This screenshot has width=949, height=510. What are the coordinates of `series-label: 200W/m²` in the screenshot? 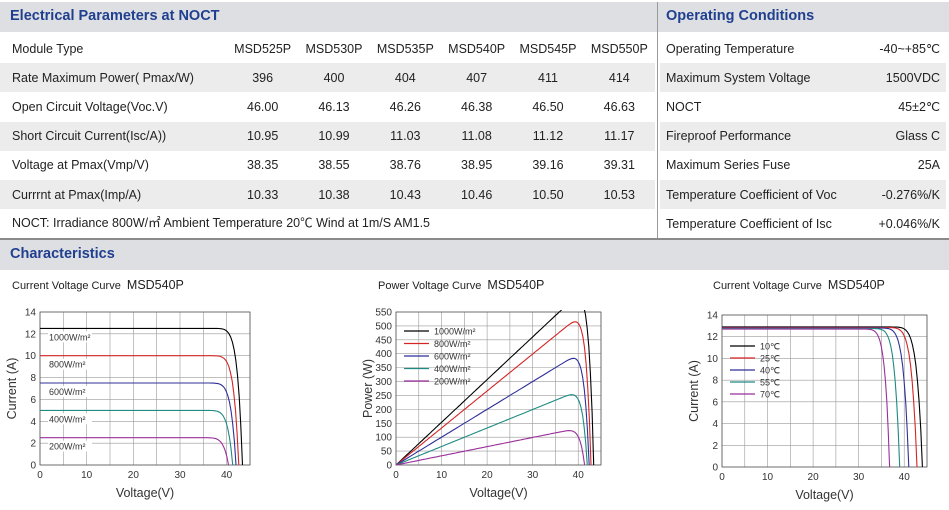 It's located at (67, 447).